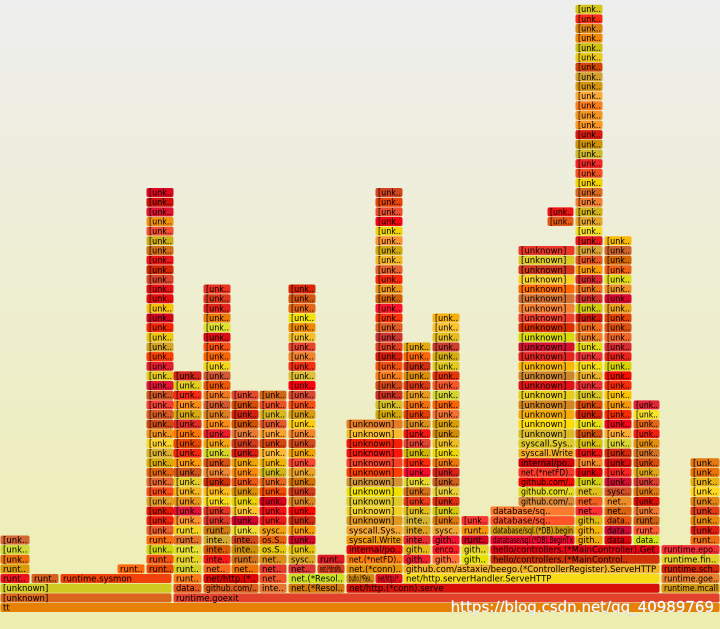  What do you see at coordinates (691, 570) in the screenshot?
I see `frame-label: runtime.sch..` at bounding box center [691, 570].